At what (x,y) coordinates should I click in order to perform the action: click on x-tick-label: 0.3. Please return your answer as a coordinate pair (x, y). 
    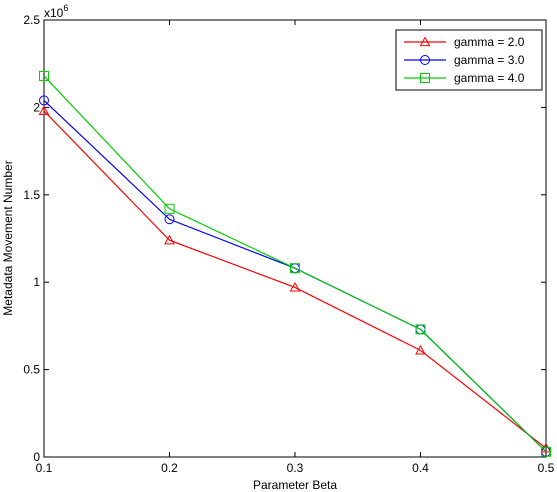
    Looking at the image, I should click on (295, 468).